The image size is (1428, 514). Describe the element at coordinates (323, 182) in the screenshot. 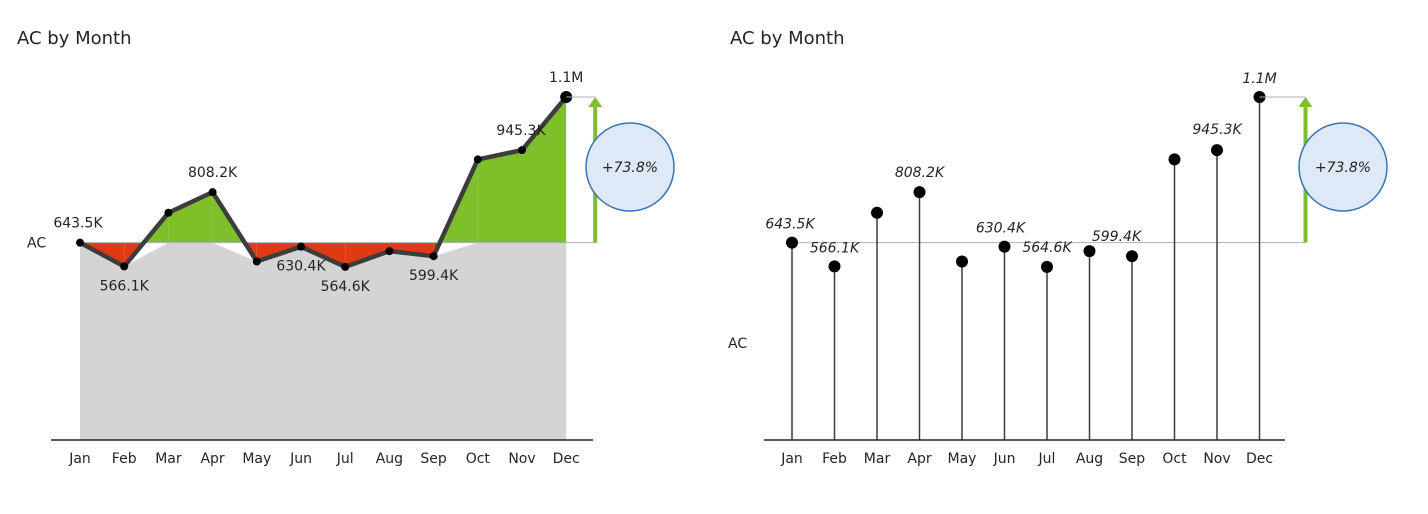

I see `series-line` at that location.